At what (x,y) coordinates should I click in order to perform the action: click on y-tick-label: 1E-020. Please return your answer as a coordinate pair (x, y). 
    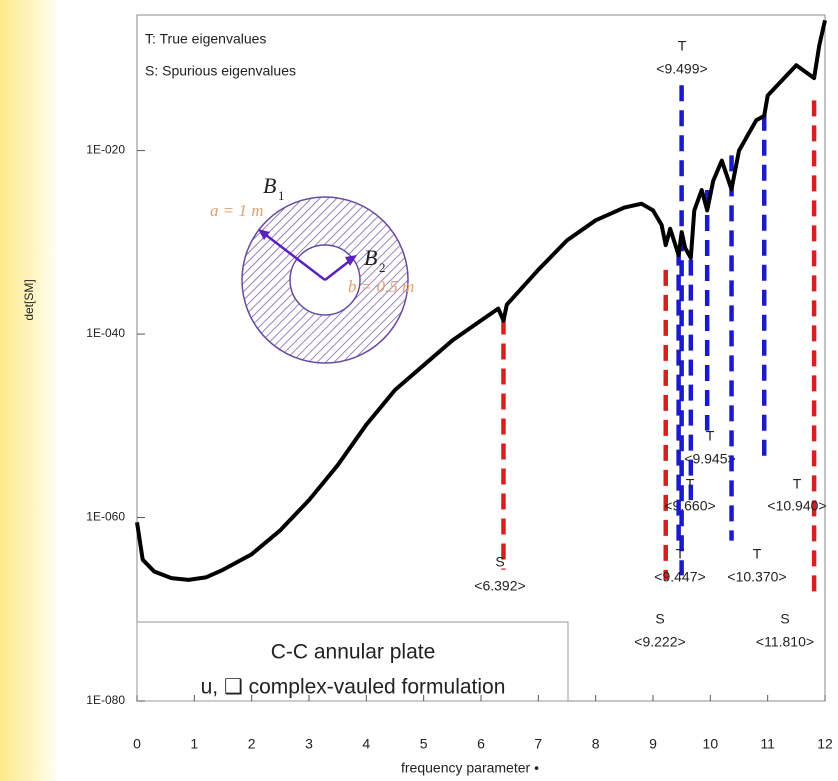
    Looking at the image, I should click on (105, 150).